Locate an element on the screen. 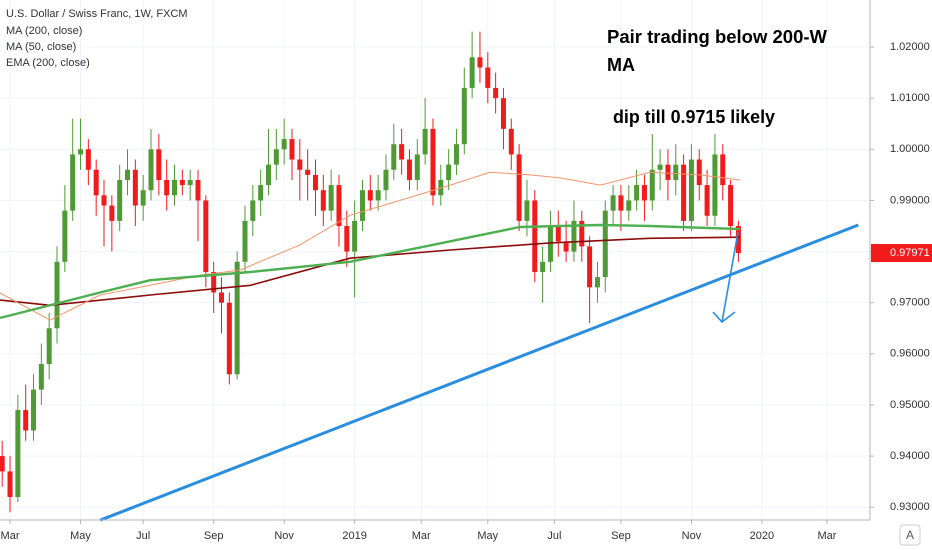 This screenshot has width=932, height=550. x-tick-label: 2020 is located at coordinates (762, 536).